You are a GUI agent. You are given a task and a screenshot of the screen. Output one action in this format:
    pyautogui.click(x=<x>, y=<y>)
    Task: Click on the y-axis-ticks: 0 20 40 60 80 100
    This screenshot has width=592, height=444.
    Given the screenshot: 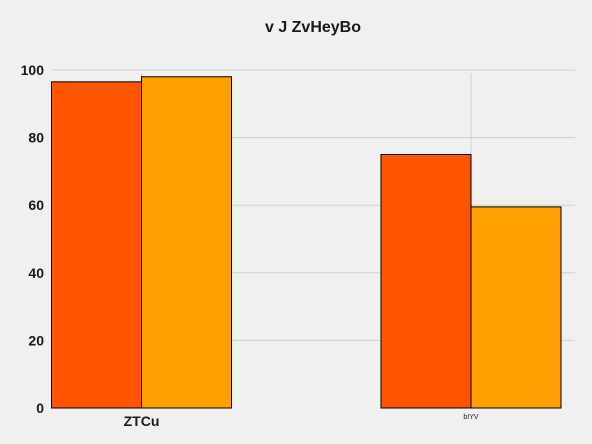 What is the action you would take?
    pyautogui.click(x=33, y=239)
    